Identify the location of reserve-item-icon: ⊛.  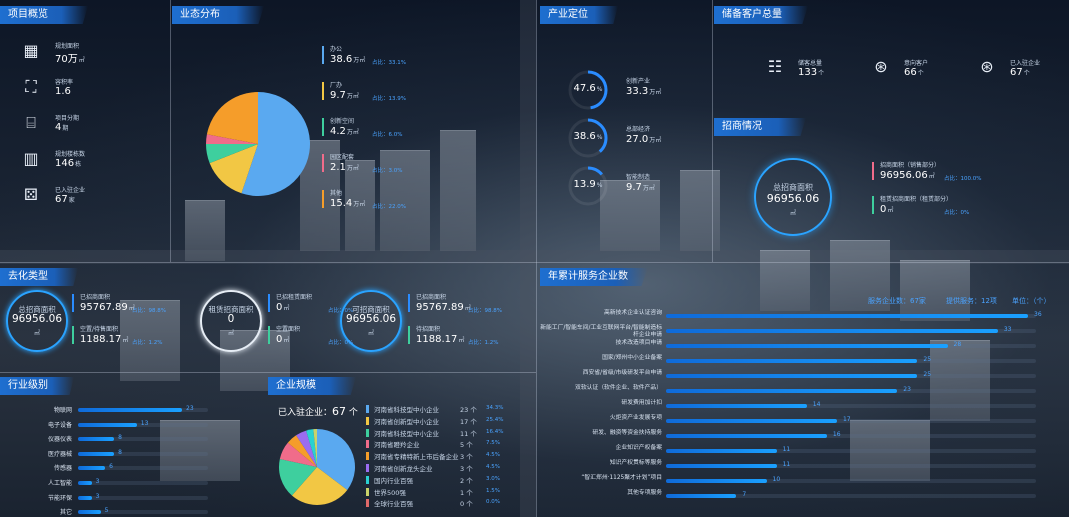
(987, 66).